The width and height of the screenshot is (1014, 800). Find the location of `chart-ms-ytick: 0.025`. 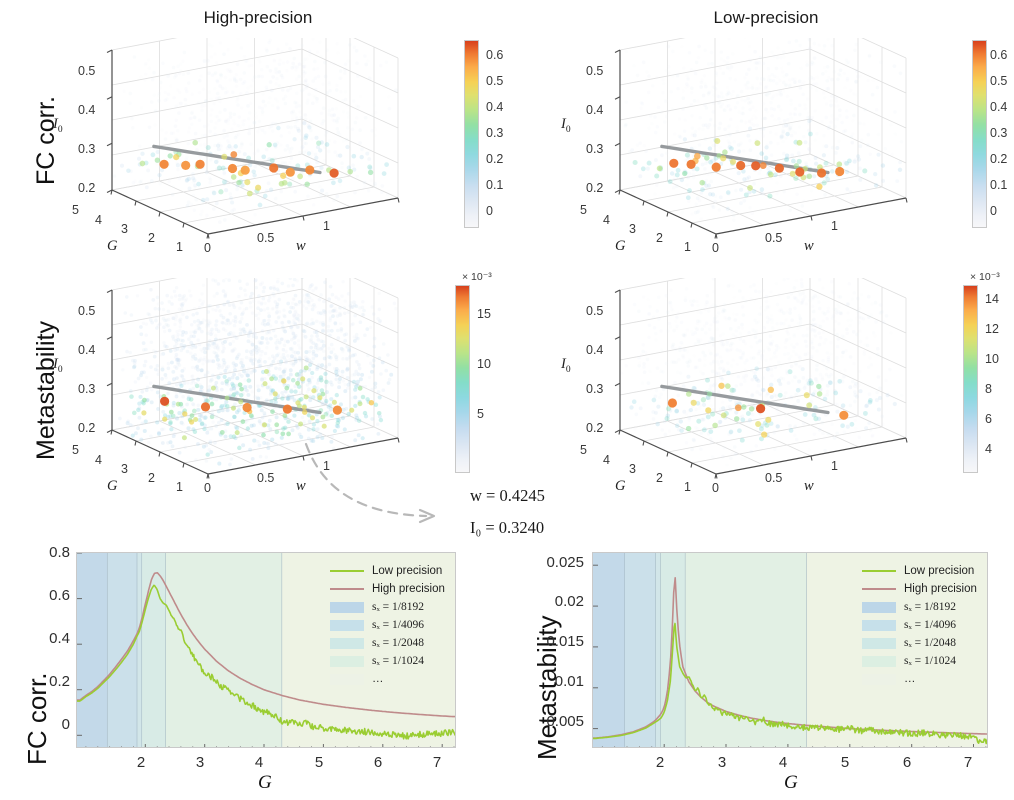

chart-ms-ytick: 0.025 is located at coordinates (565, 562).